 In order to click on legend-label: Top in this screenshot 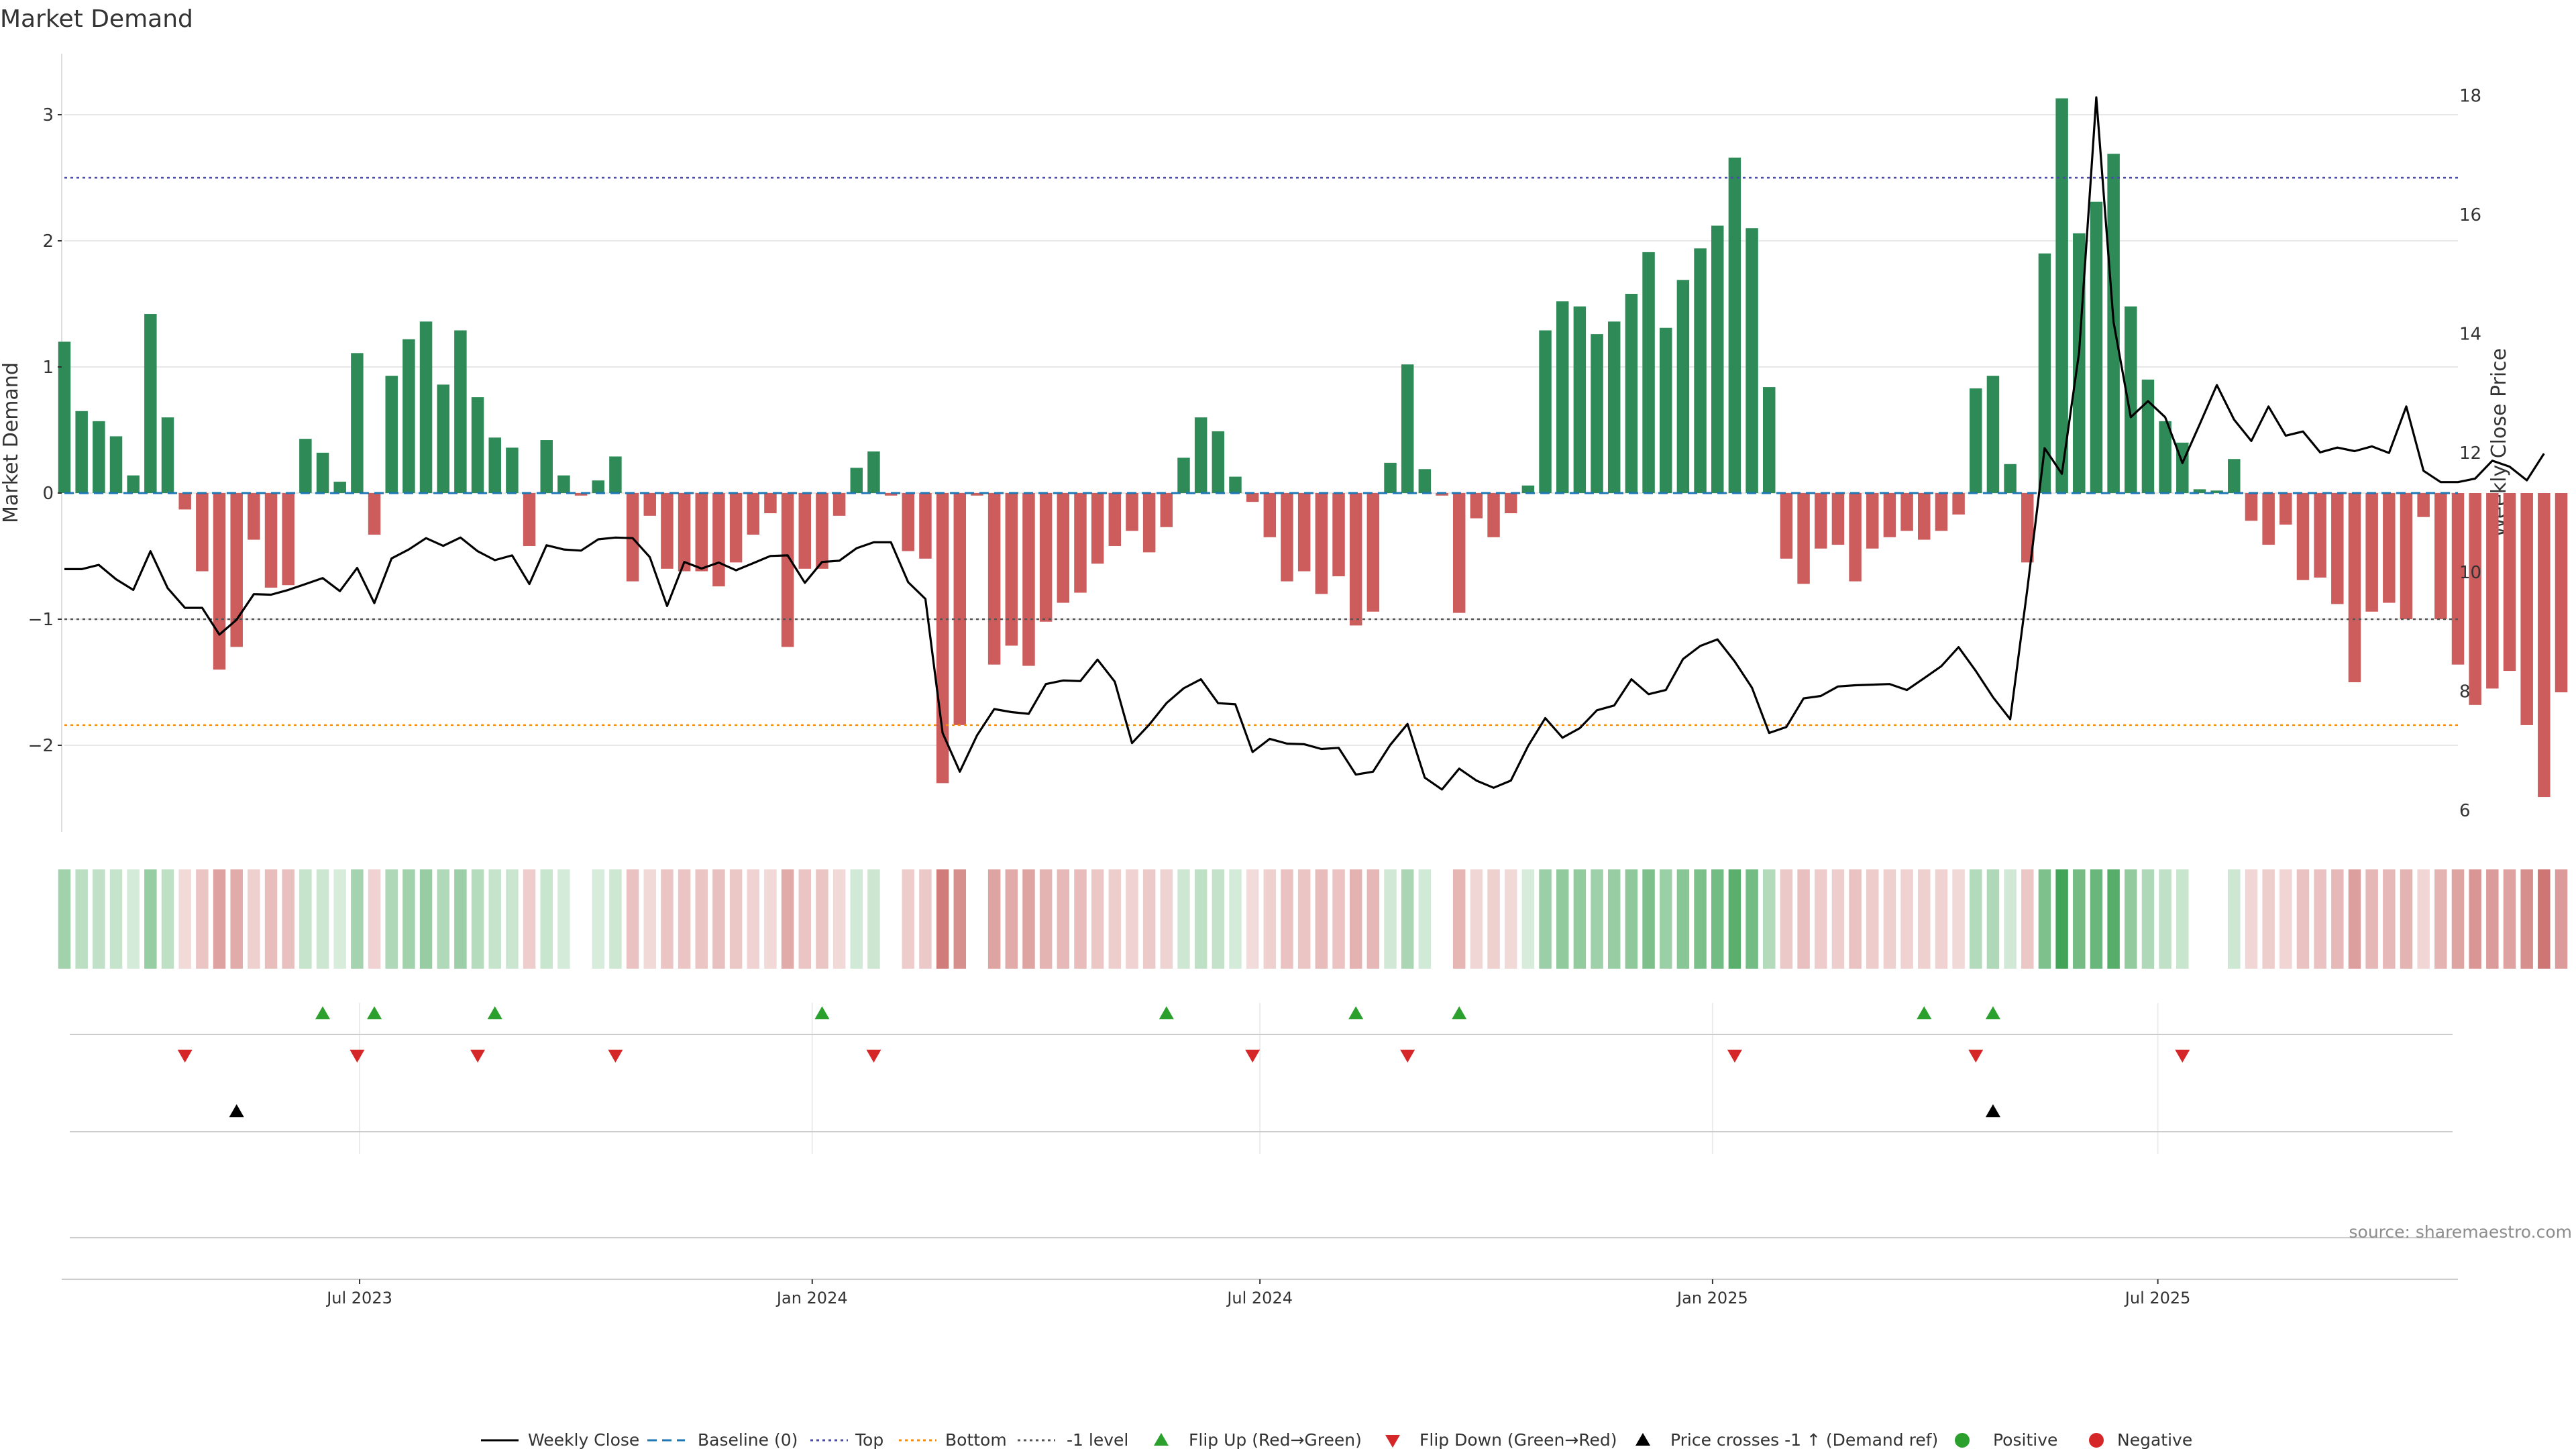, I will do `click(869, 1439)`.